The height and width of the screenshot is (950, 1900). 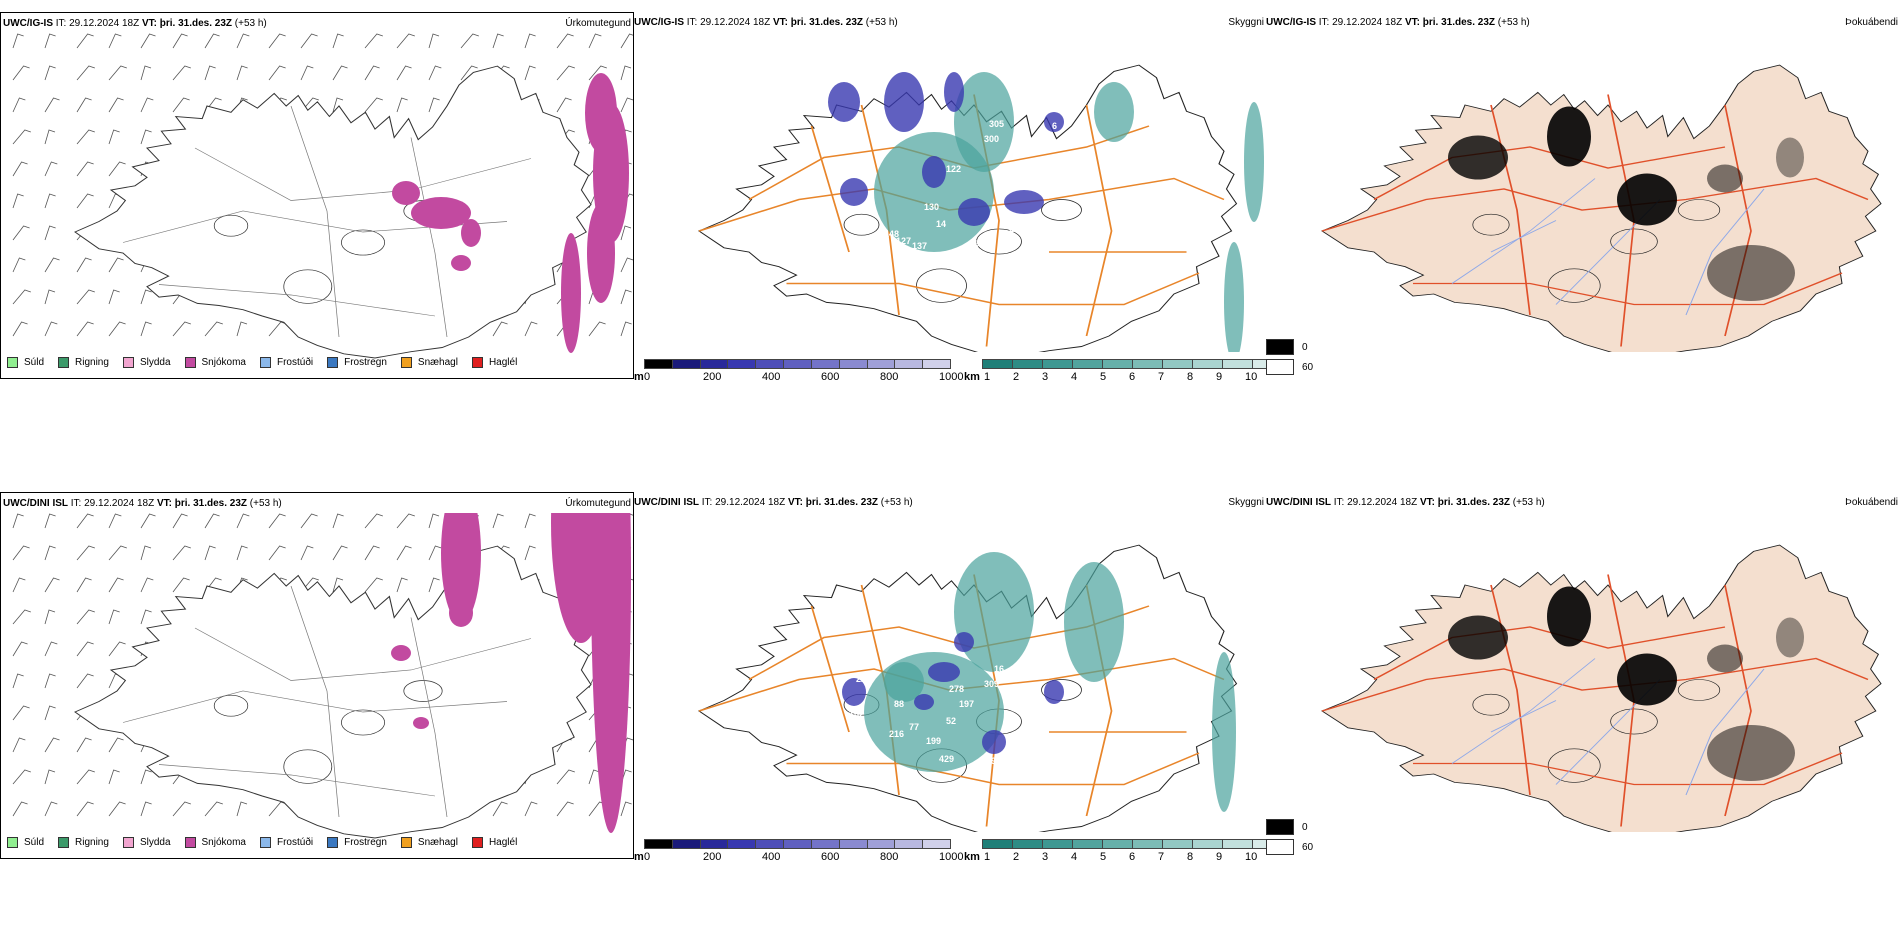 I want to click on scale-tick-label: 4, so click(x=1074, y=857).